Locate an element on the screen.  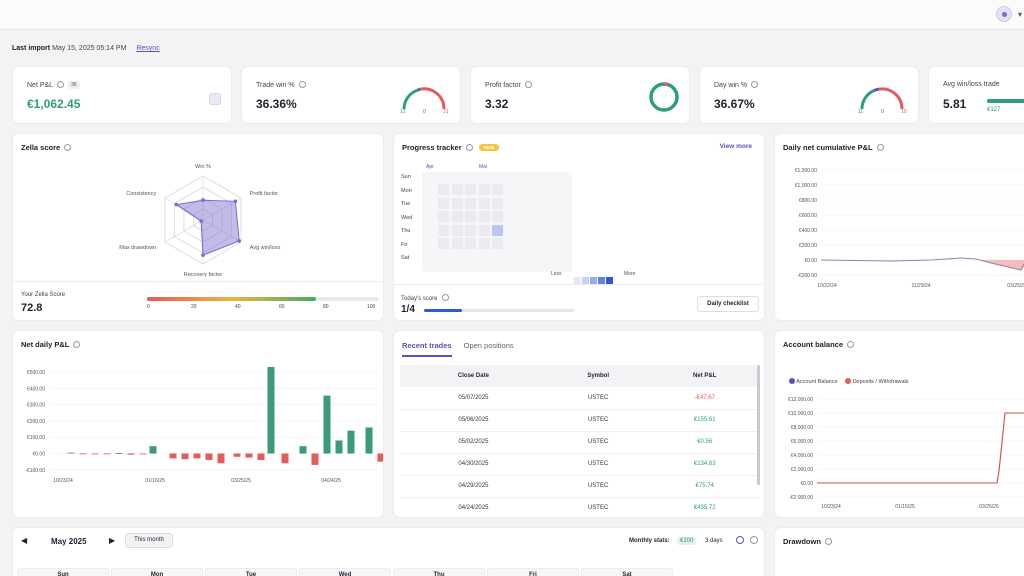
col-symbol: Symbol is located at coordinates (598, 376).